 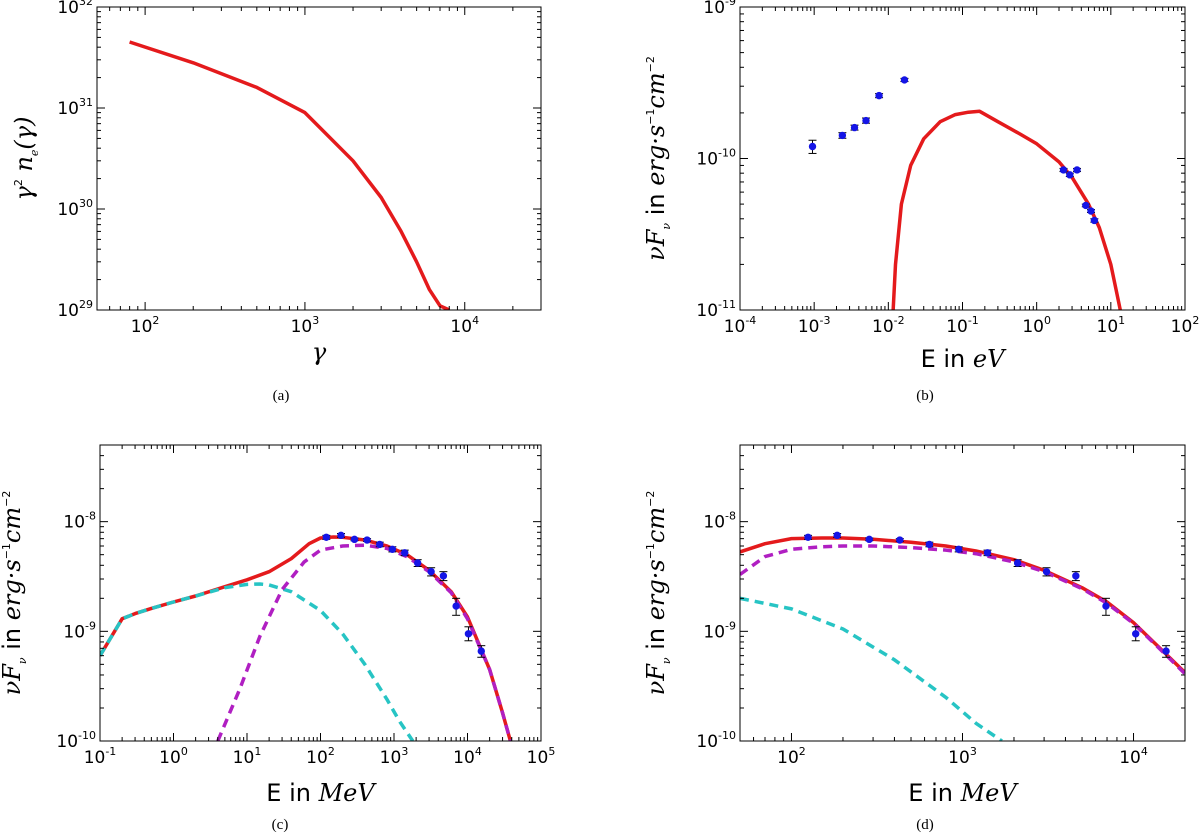 What do you see at coordinates (1111, 325) in the screenshot?
I see `x-tick-label: 10¹` at bounding box center [1111, 325].